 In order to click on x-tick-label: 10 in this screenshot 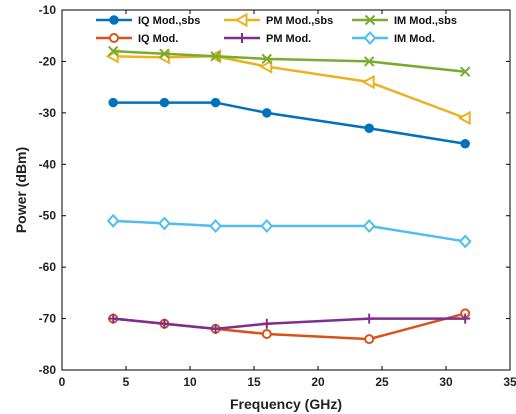, I will do `click(190, 382)`.